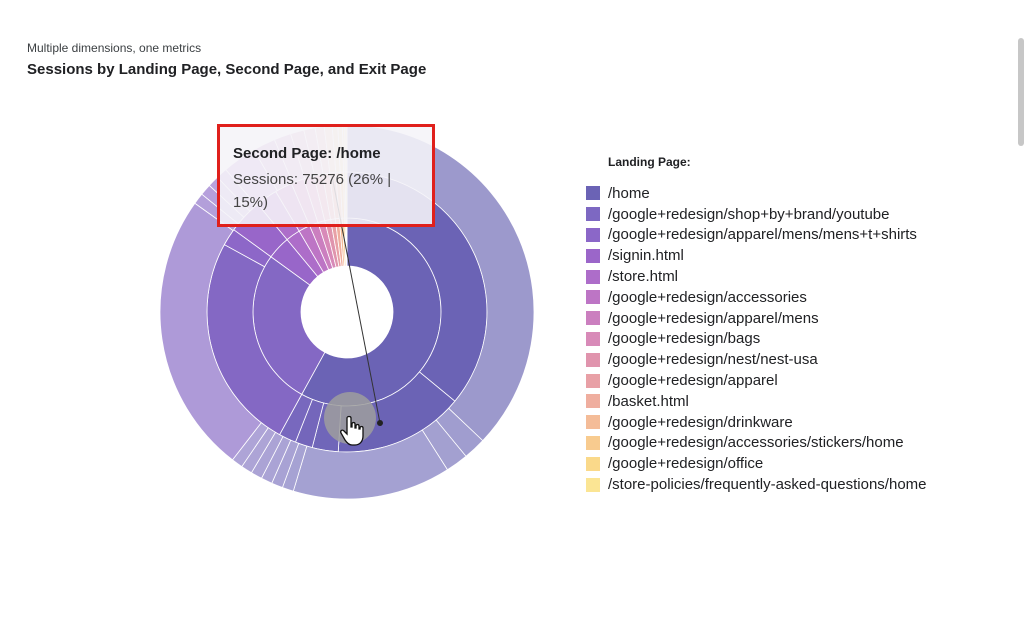  What do you see at coordinates (713, 360) in the screenshot?
I see `legend-label: /google+redesign/nest/nest-usa` at bounding box center [713, 360].